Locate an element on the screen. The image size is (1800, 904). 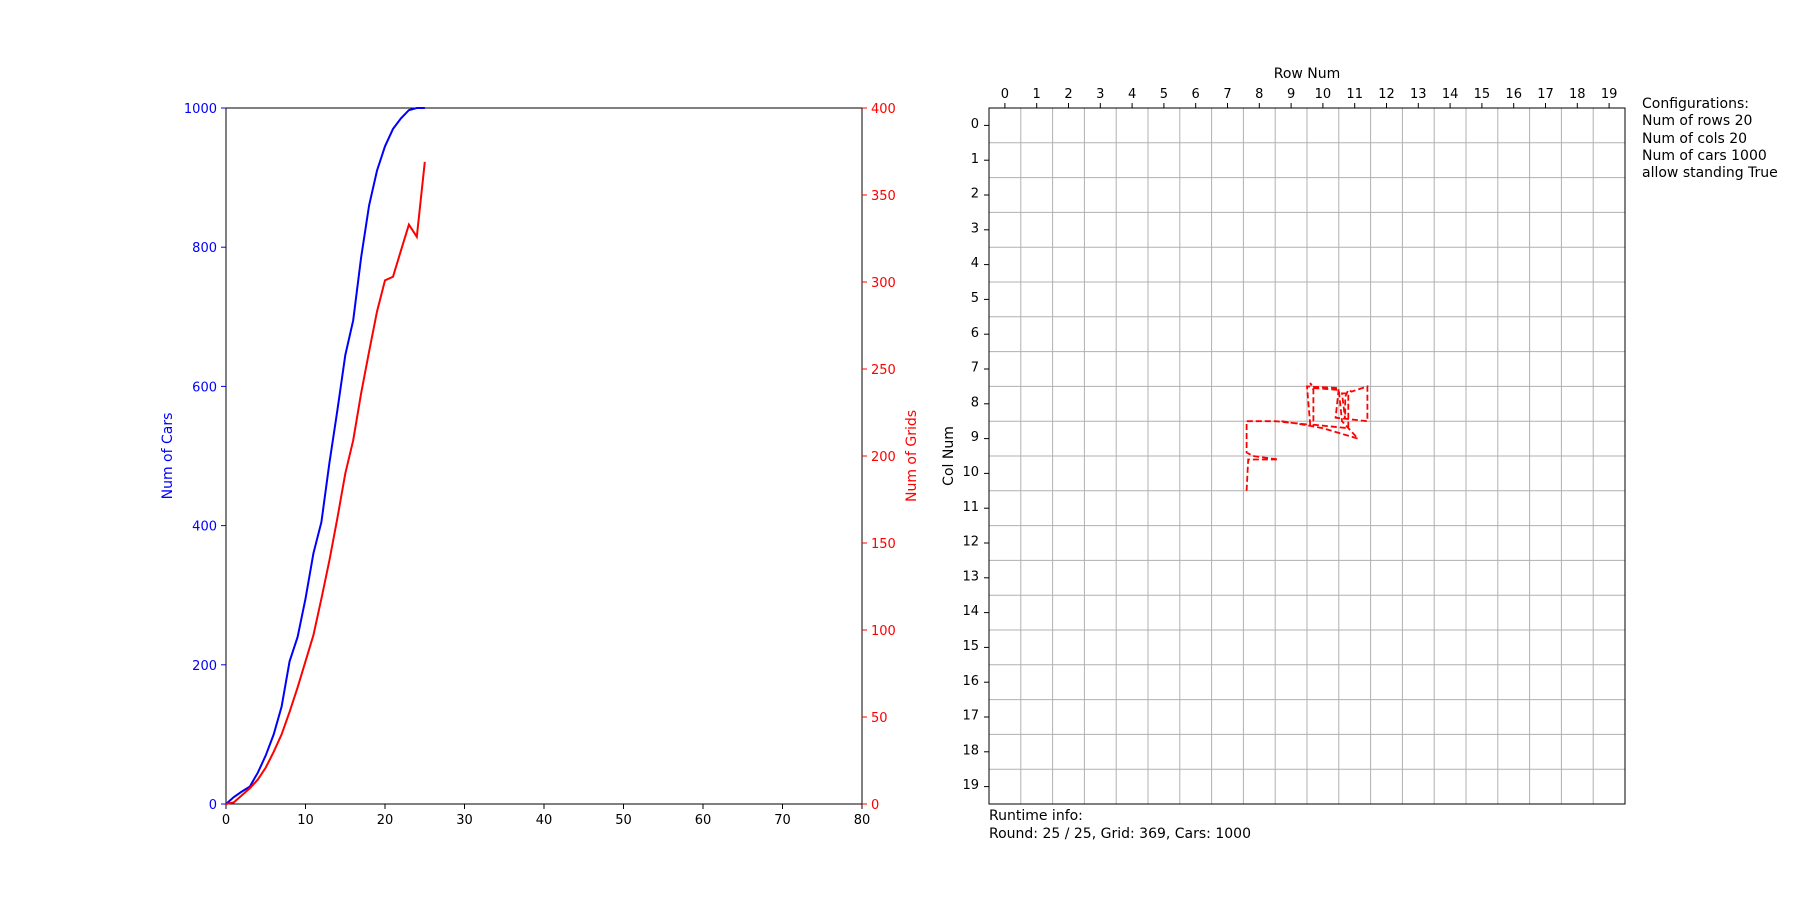
row-tick-label: 5 is located at coordinates (1164, 94).